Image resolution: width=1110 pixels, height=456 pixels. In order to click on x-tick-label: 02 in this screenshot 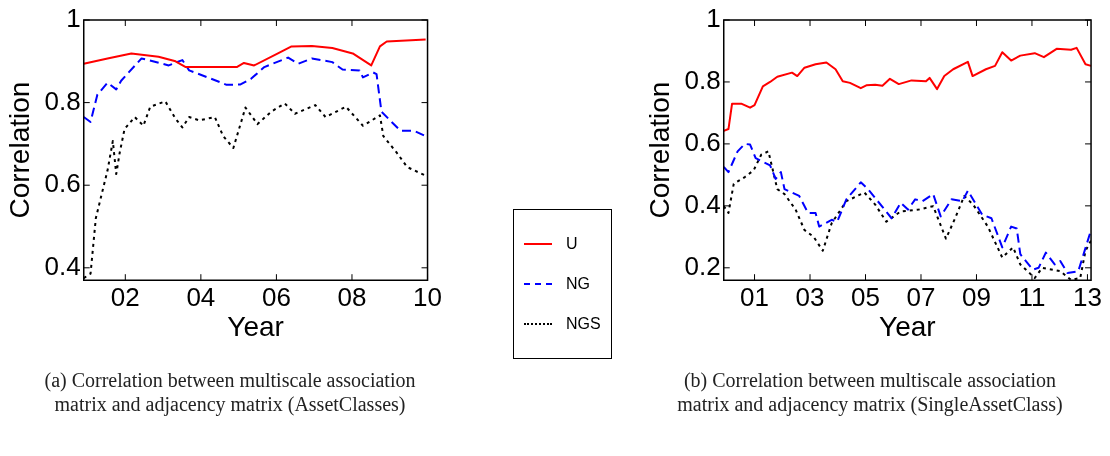, I will do `click(125, 296)`.